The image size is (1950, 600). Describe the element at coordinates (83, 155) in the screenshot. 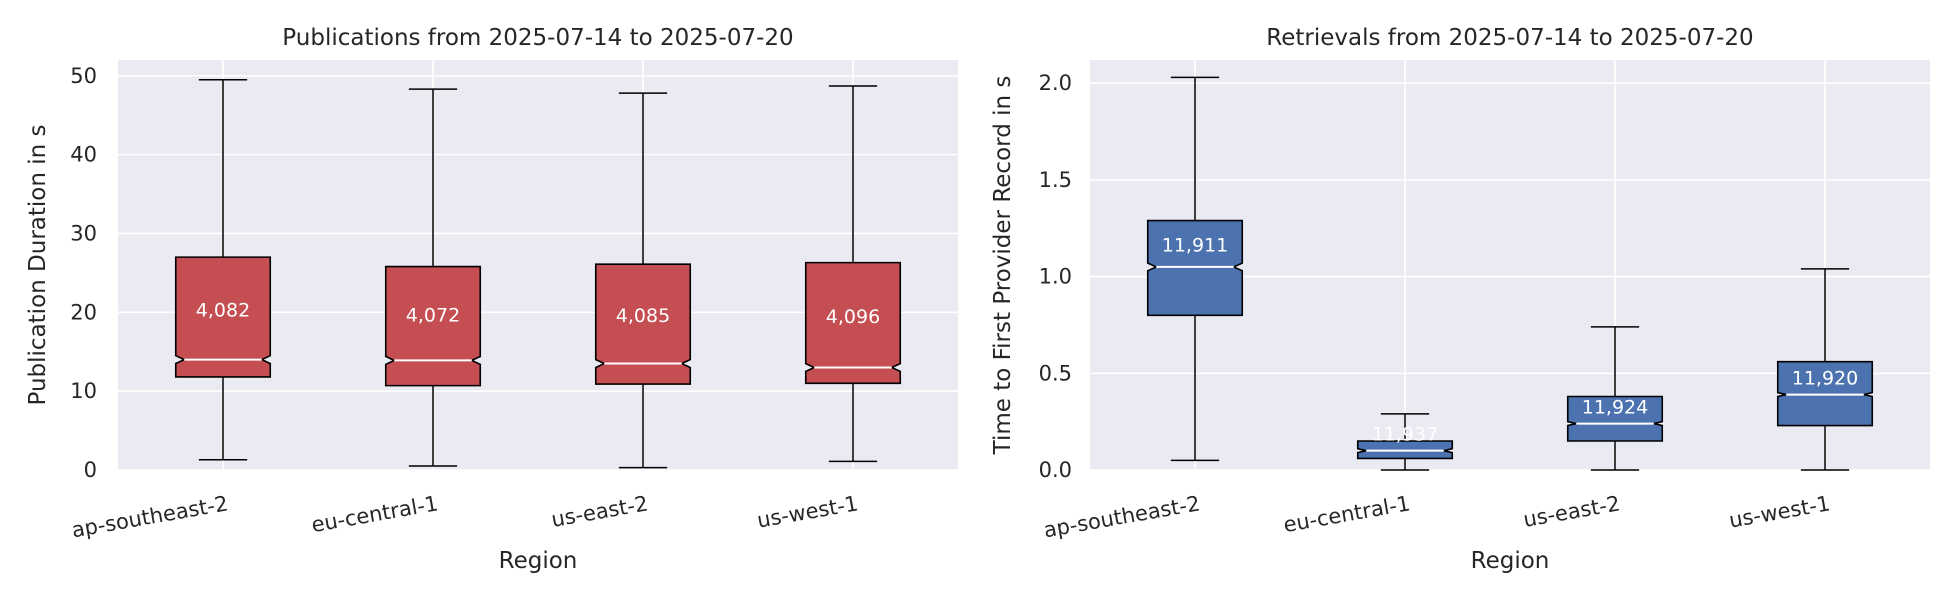

I see `ytick-label: 40` at that location.